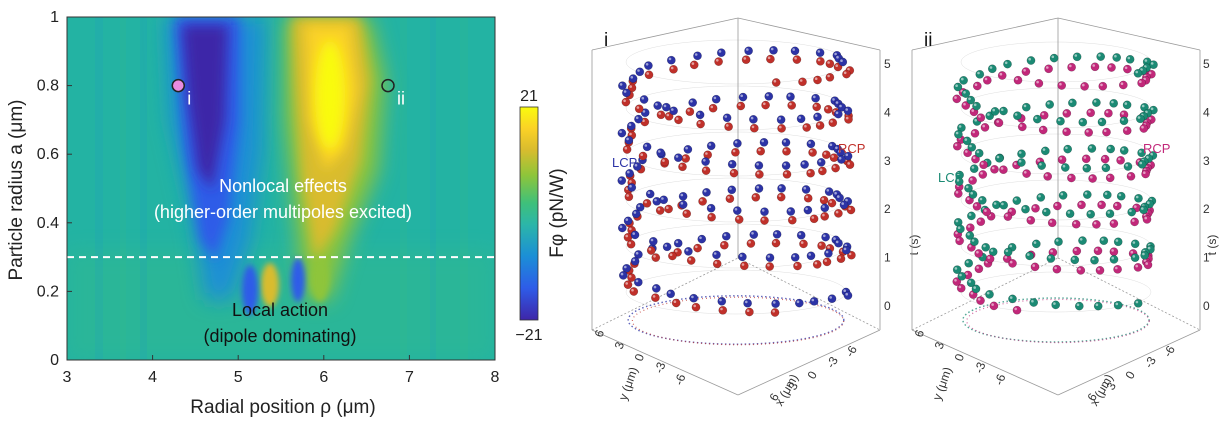 Image resolution: width=1224 pixels, height=425 pixels. I want to click on y-tick-label: 0.6, so click(48, 154).